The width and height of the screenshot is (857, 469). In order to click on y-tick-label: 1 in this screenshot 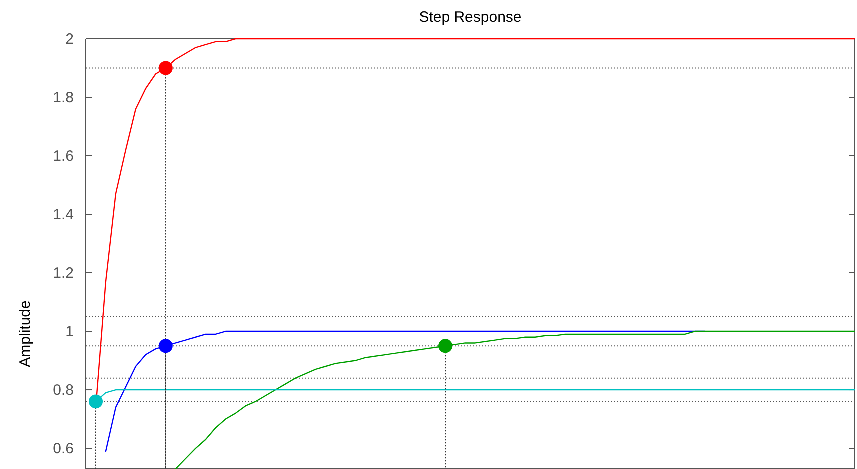, I will do `click(70, 331)`.